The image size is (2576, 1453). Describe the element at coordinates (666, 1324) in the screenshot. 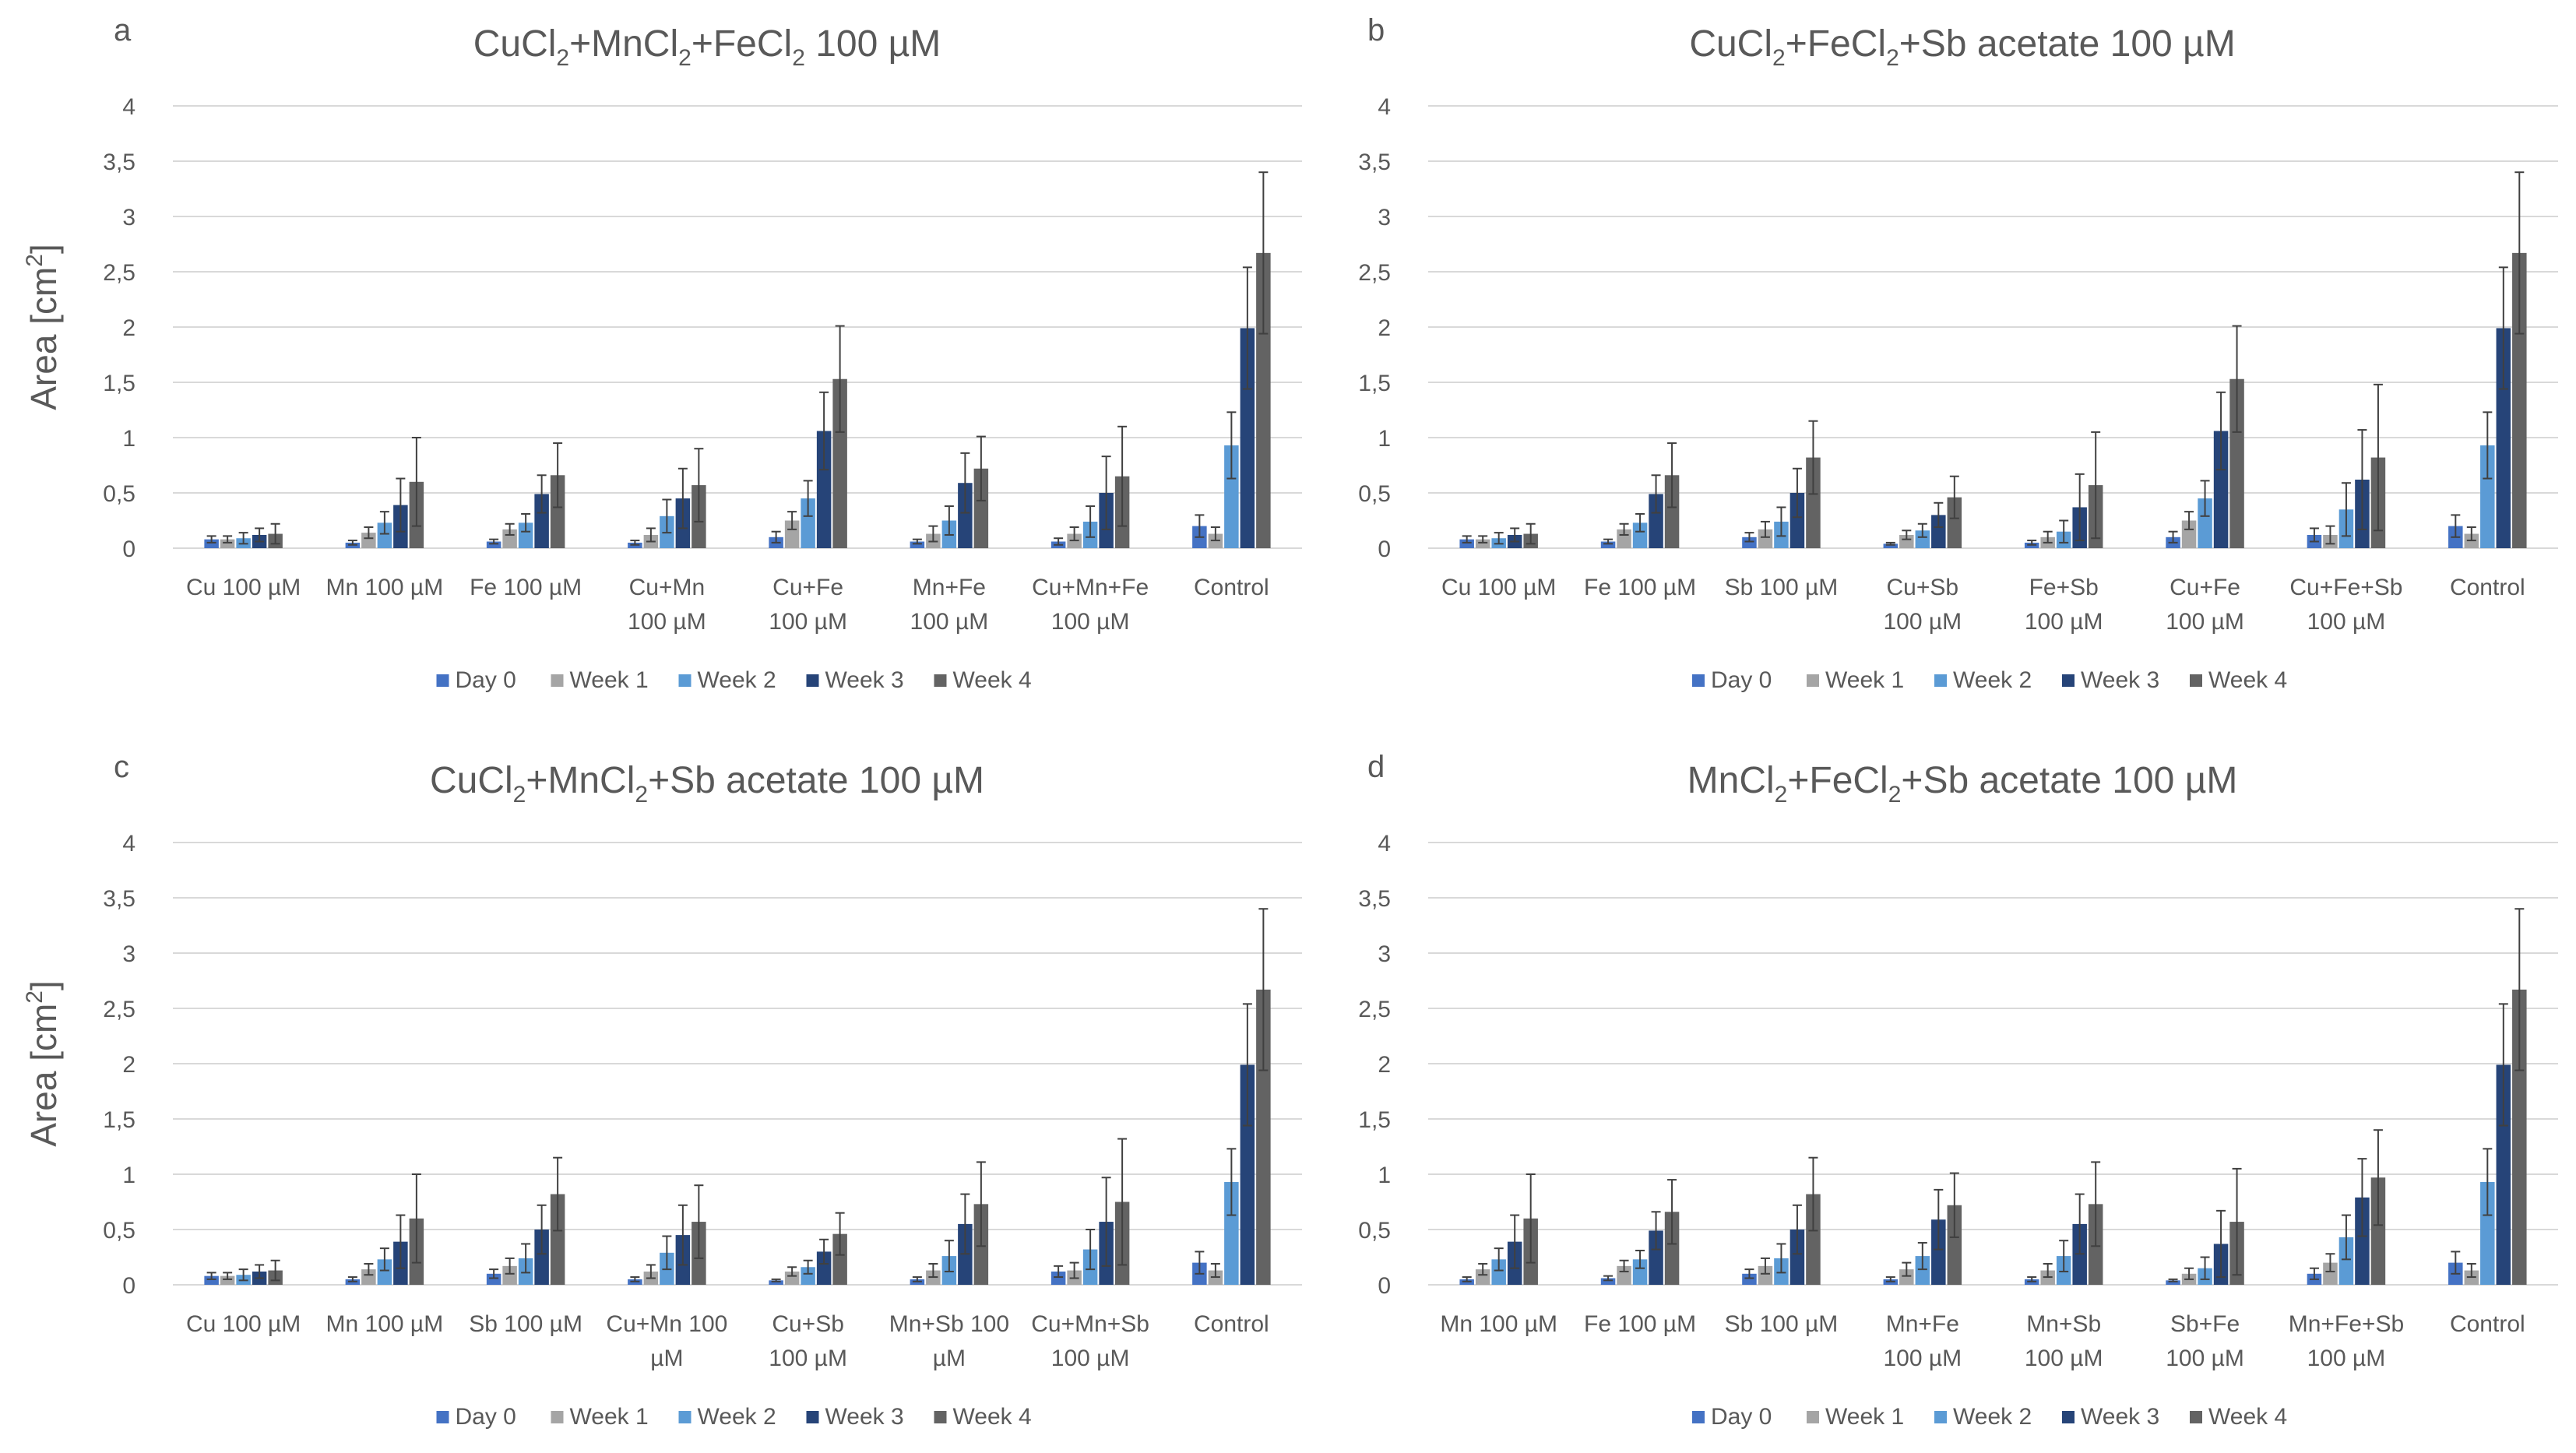

I see `x-tick-label: Cu+Mn 100` at that location.